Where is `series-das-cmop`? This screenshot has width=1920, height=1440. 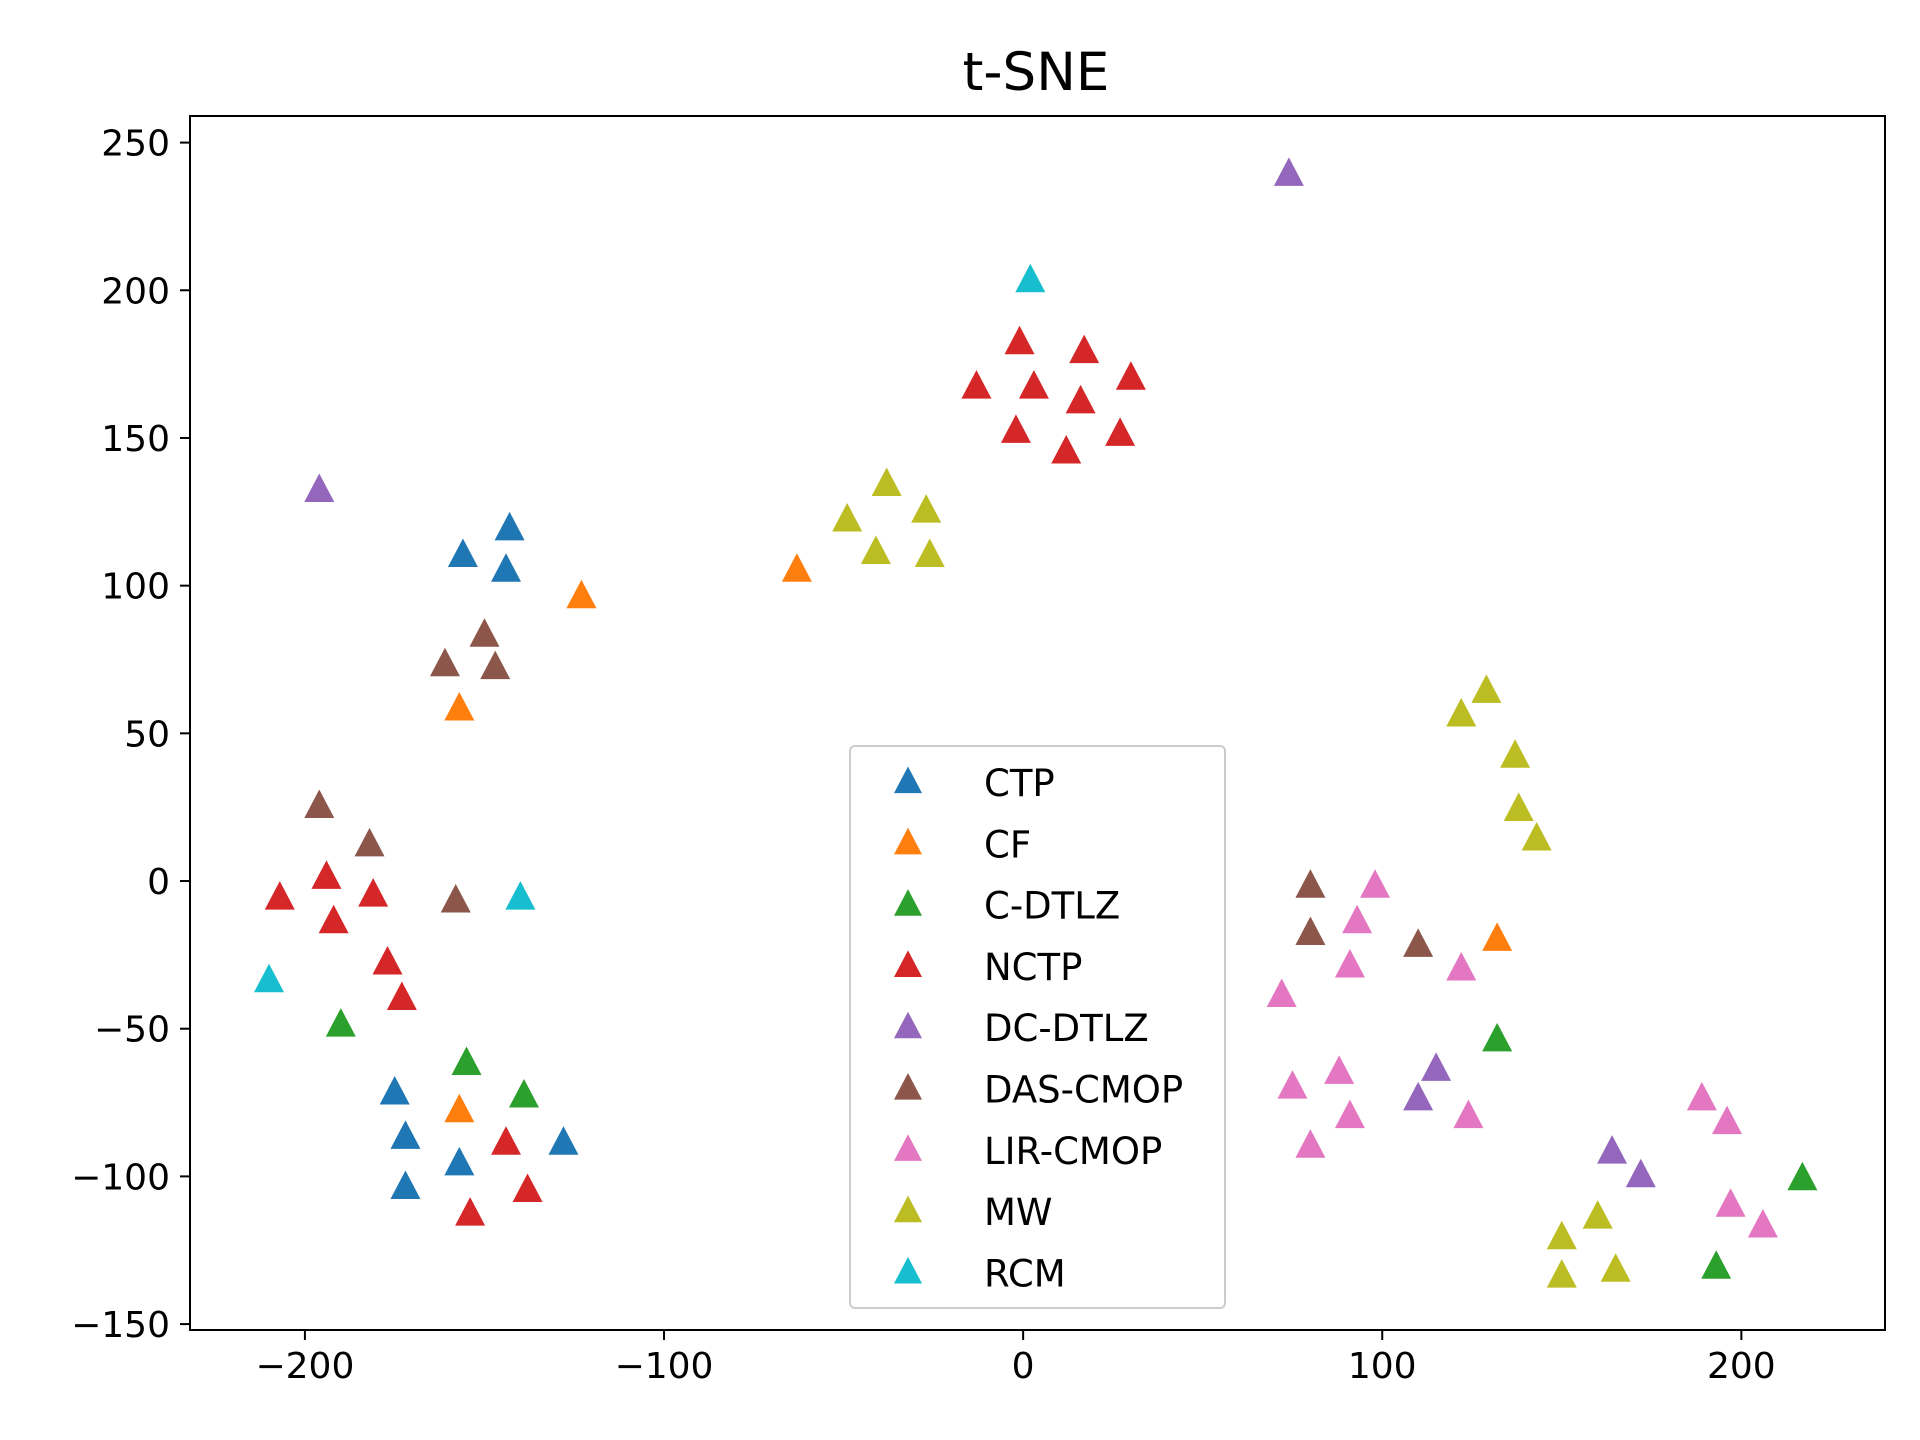
series-das-cmop is located at coordinates (869, 787).